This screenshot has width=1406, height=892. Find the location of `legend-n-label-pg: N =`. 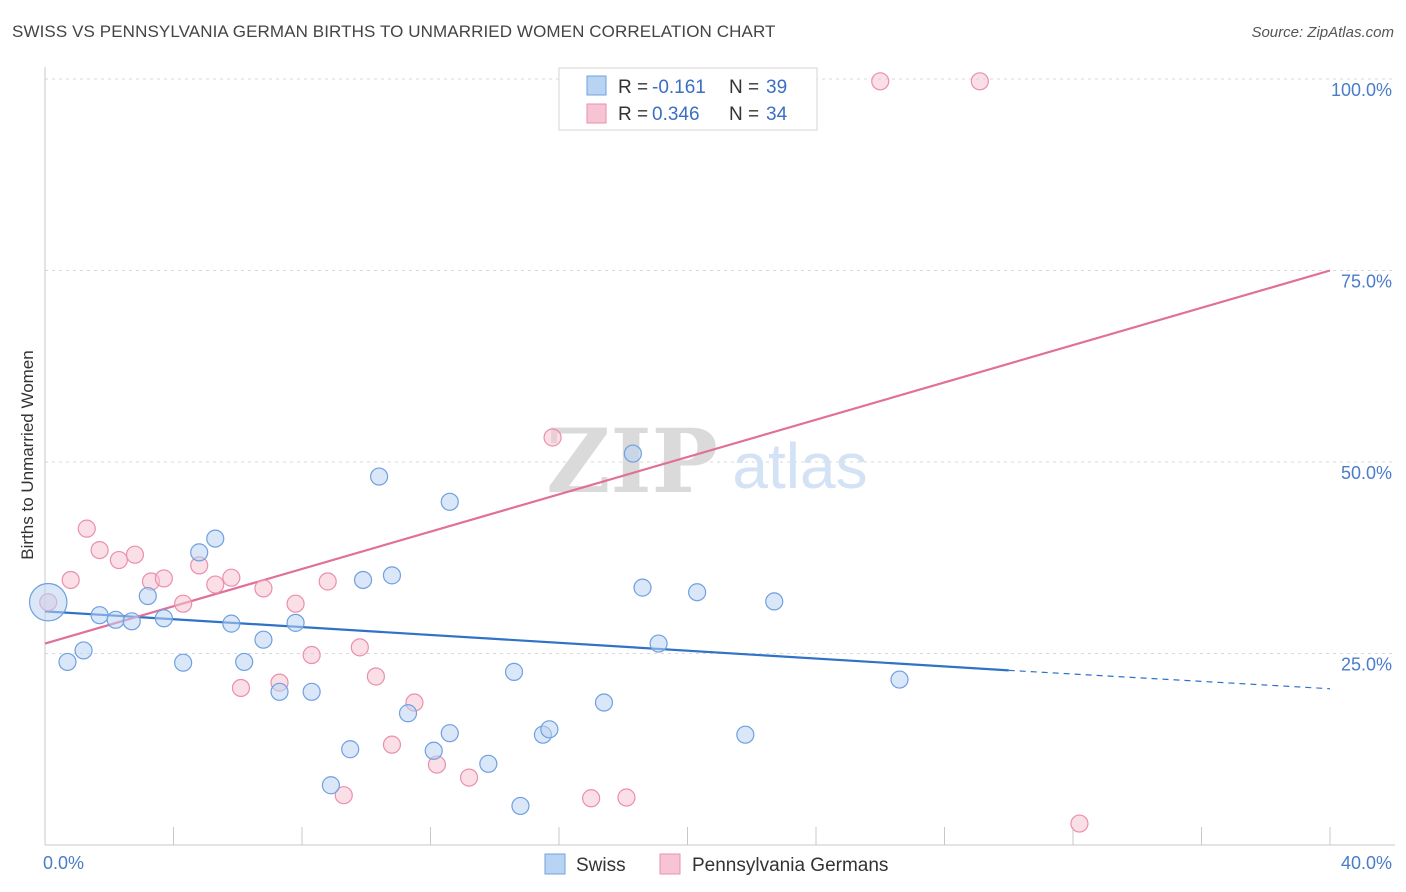

legend-n-label-pg: N = is located at coordinates (744, 114).